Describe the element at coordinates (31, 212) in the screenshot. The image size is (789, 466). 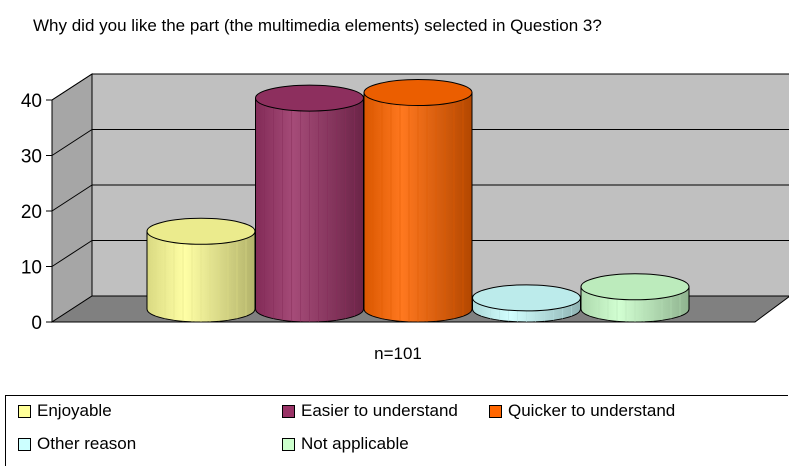
I see `y-tick-label: 20` at that location.